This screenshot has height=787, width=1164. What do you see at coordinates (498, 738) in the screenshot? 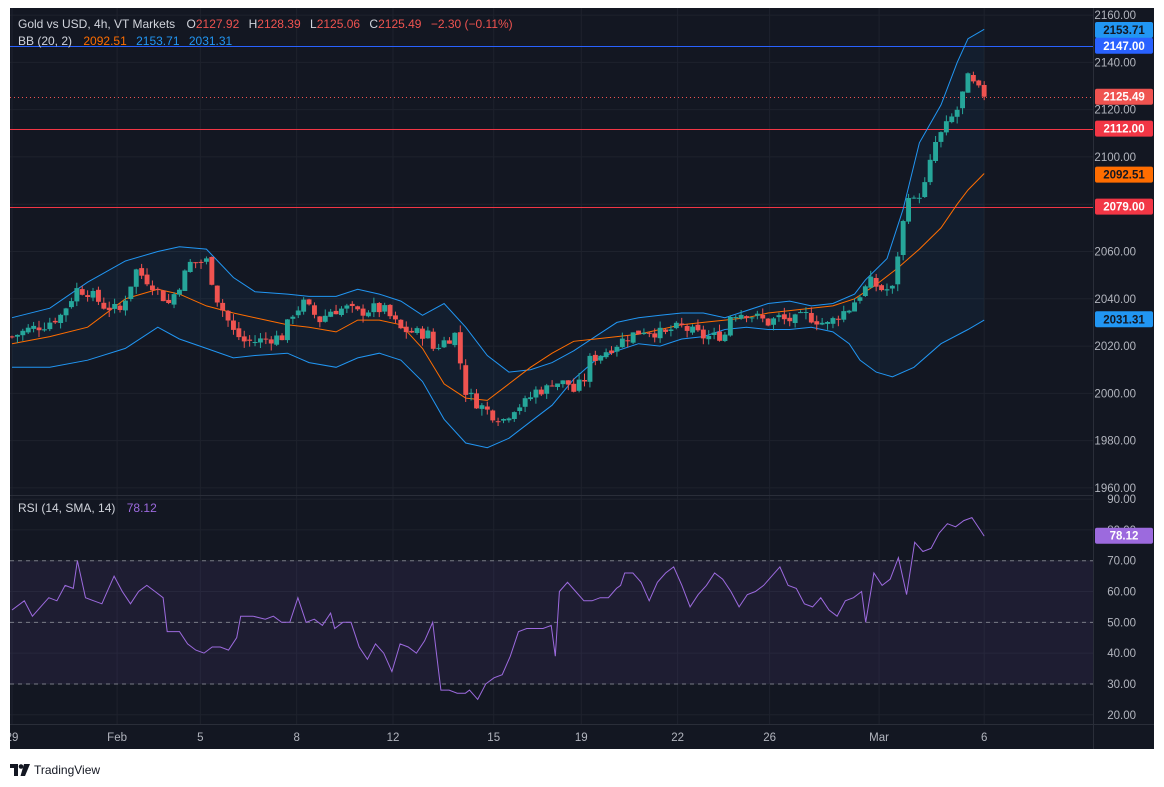
I see `time-axis: 29 Feb 5 8 12 15 19 22 26 Mar 6` at bounding box center [498, 738].